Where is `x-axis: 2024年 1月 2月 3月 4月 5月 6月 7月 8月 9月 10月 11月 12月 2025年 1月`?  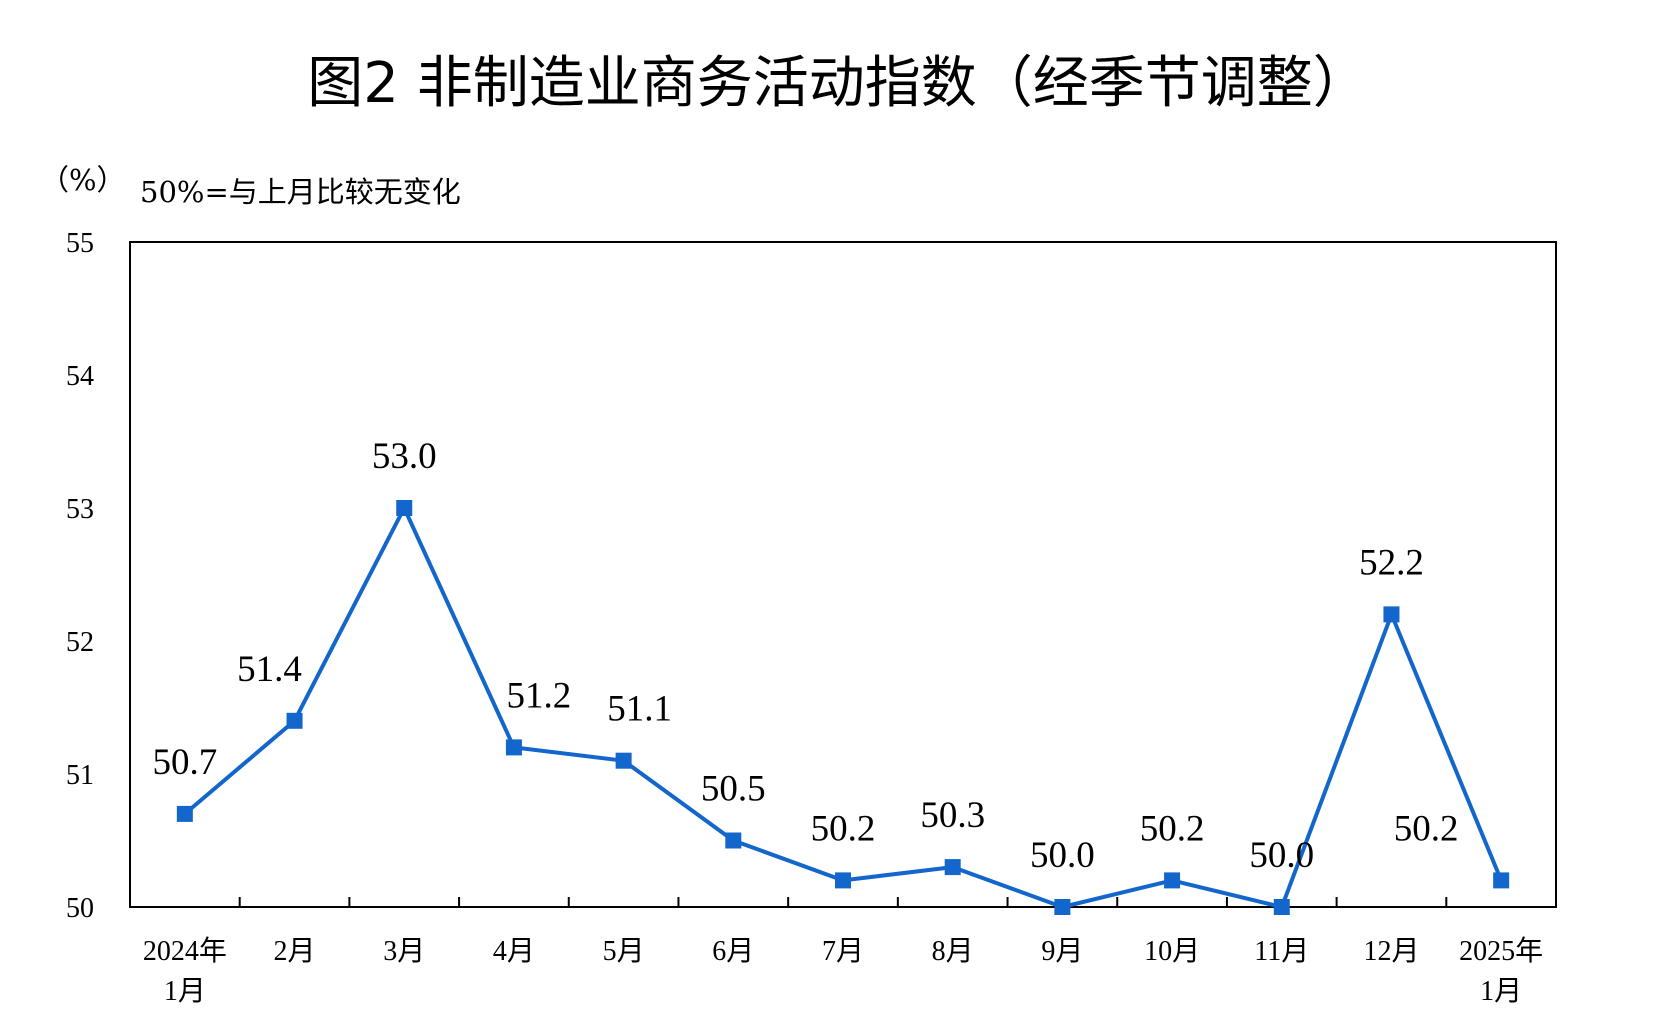 x-axis: 2024年 1月 2月 3月 4月 5月 6月 7月 8月 9月 10月 11月 12月 2025年 1月 is located at coordinates (843, 952).